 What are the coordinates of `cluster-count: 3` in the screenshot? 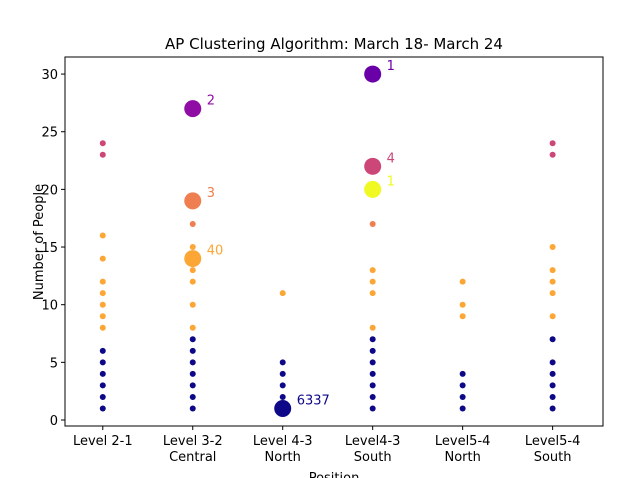 It's located at (211, 193).